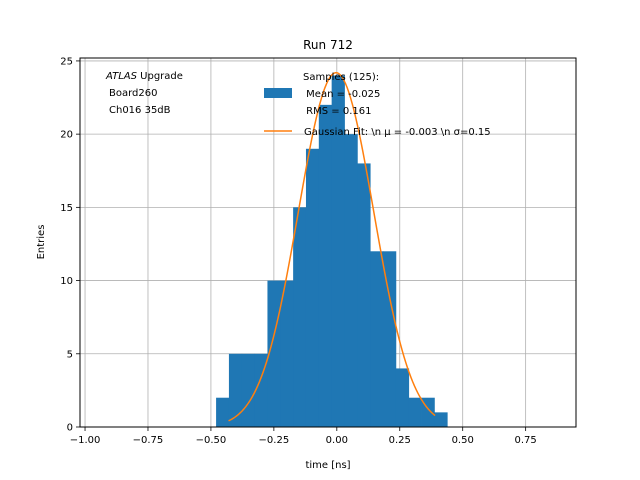 The height and width of the screenshot is (480, 640). I want to click on x-tick-label: −0.25, so click(274, 440).